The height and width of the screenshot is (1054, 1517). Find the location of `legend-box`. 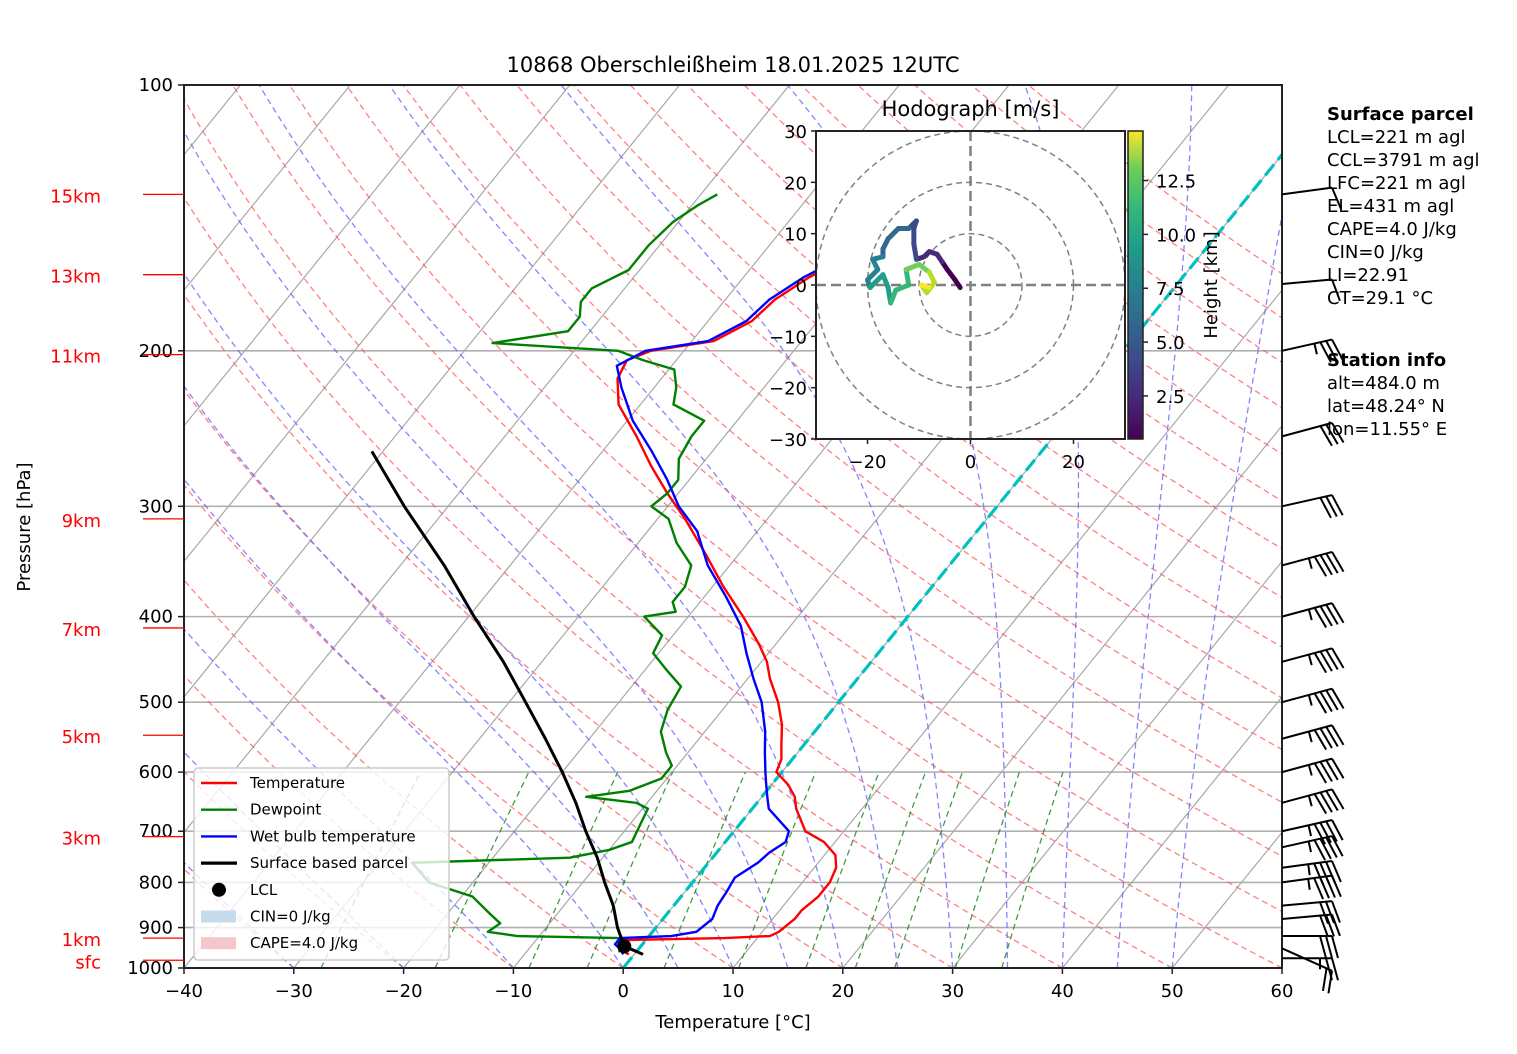

legend-box is located at coordinates (321, 864).